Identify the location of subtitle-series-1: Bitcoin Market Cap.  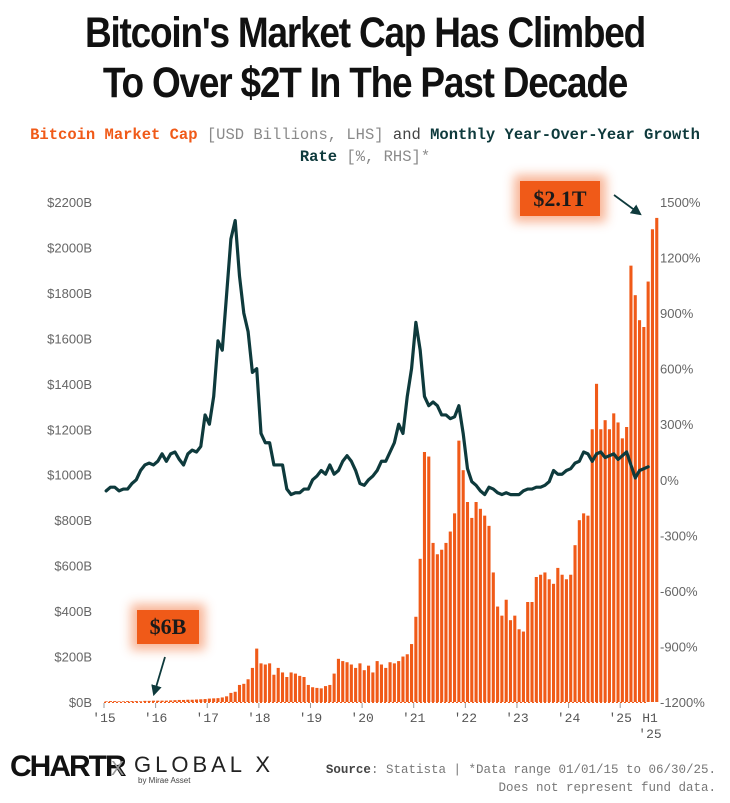
(114, 135).